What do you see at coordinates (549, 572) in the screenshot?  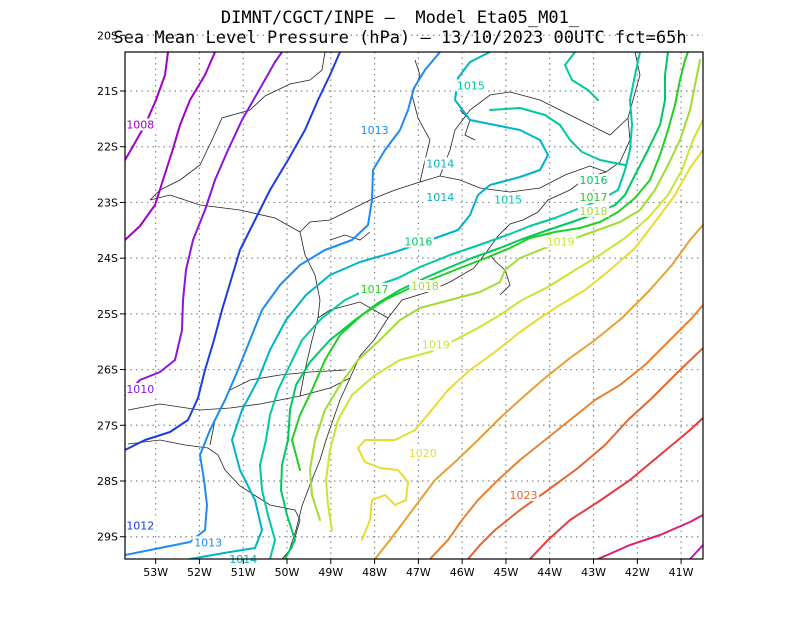 I see `lon-tick-label: 44W` at bounding box center [549, 572].